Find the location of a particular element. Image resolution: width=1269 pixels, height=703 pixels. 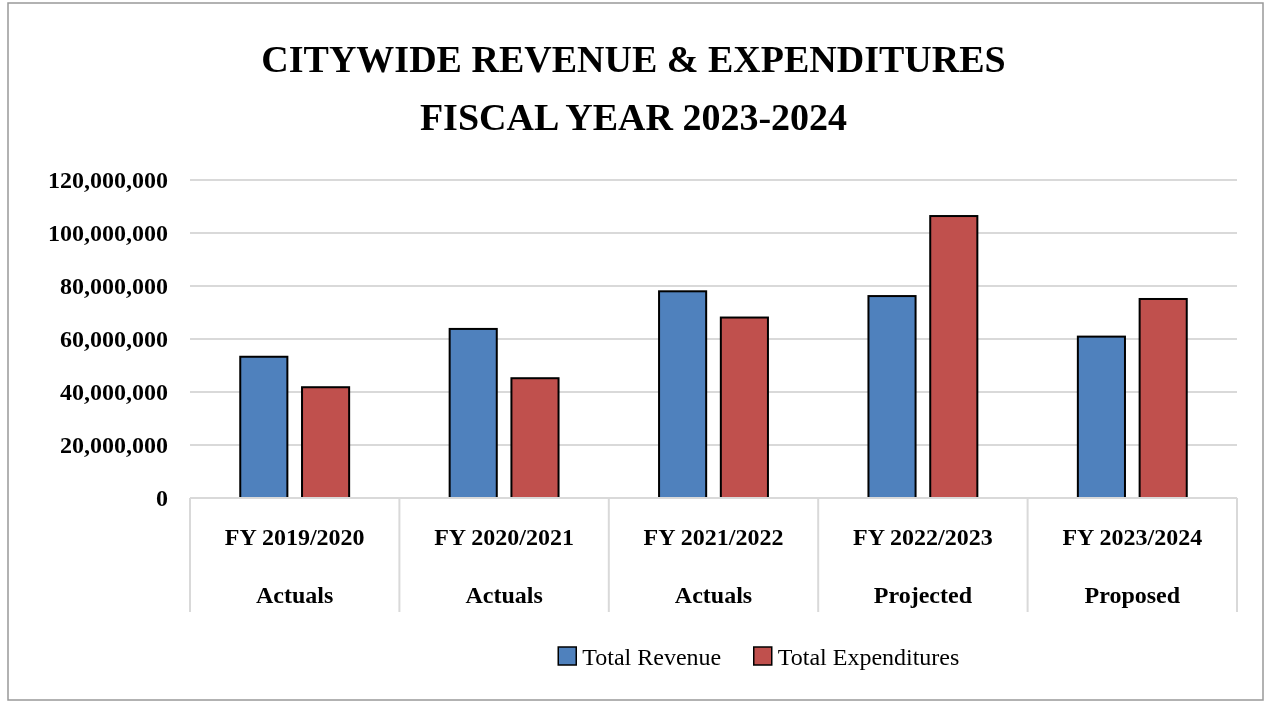

category-label: FY 2023/2024 Proposed is located at coordinates (1132, 566).